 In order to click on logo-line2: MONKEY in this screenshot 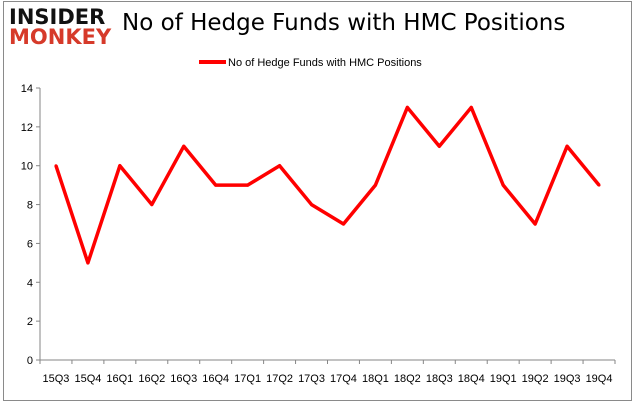, I will do `click(60, 37)`.